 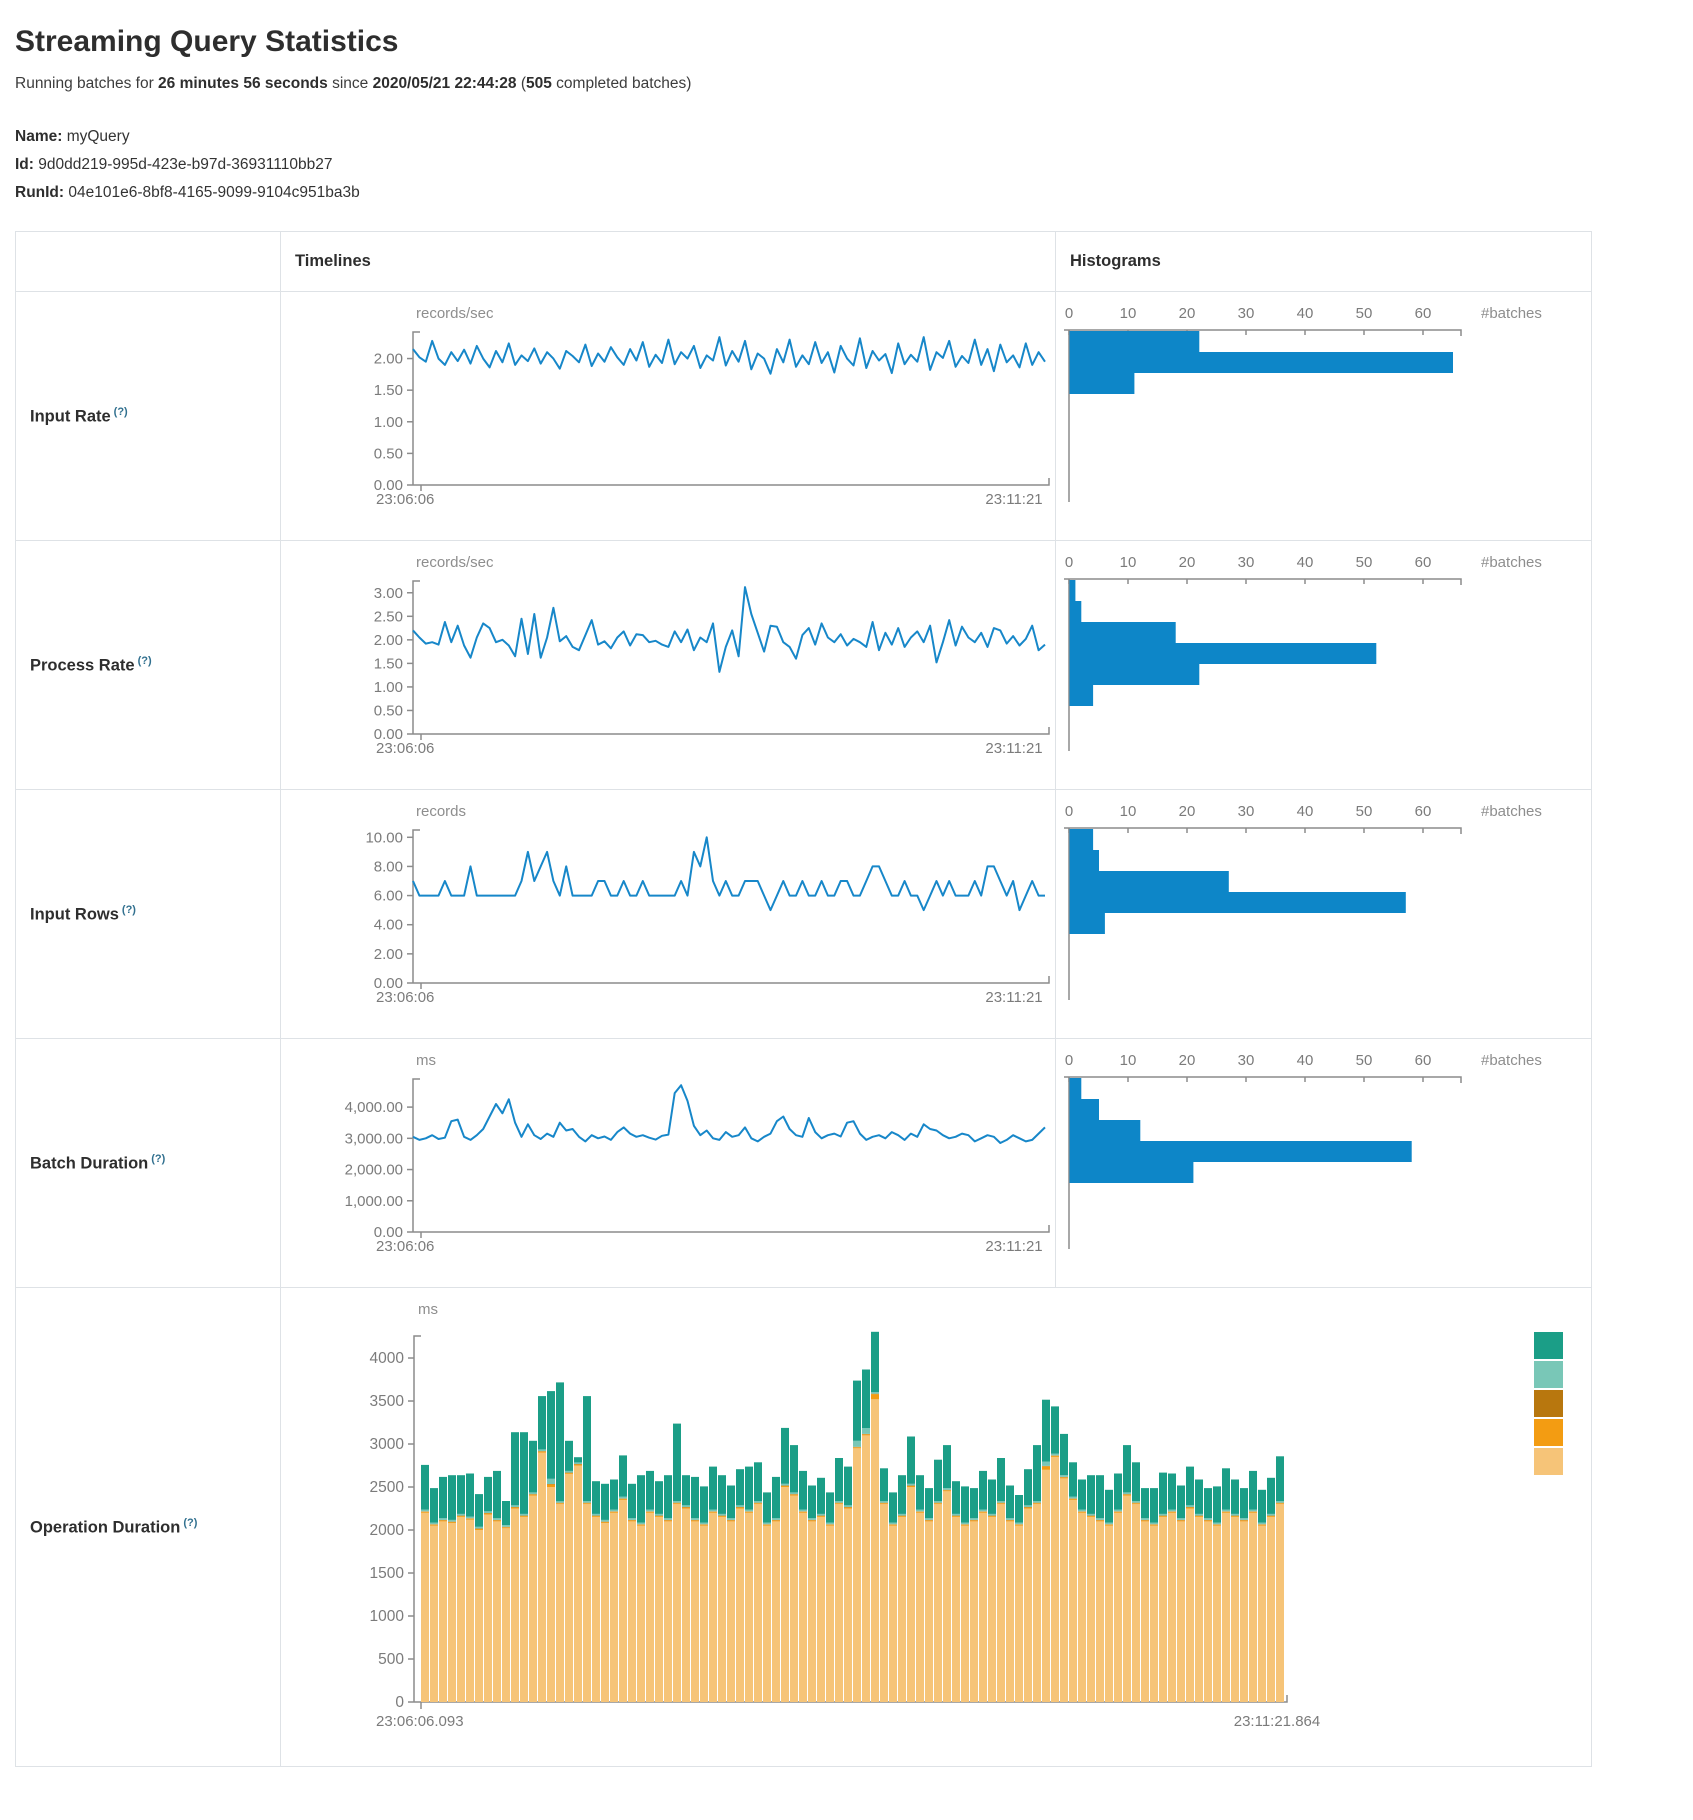 What do you see at coordinates (441, 811) in the screenshot?
I see `svg-text: records` at bounding box center [441, 811].